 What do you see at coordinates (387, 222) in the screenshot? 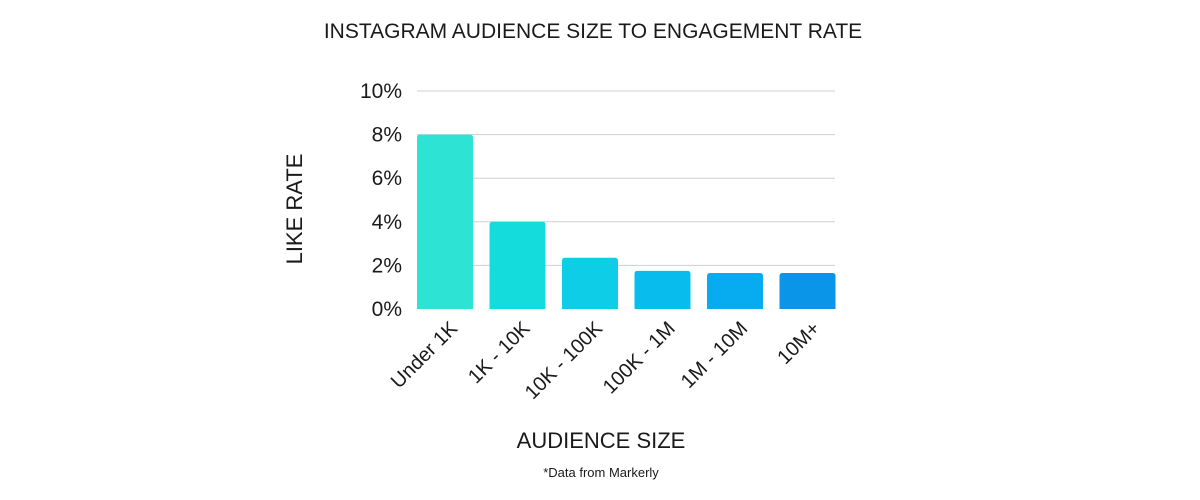
I see `y-tick-label: 4%` at bounding box center [387, 222].